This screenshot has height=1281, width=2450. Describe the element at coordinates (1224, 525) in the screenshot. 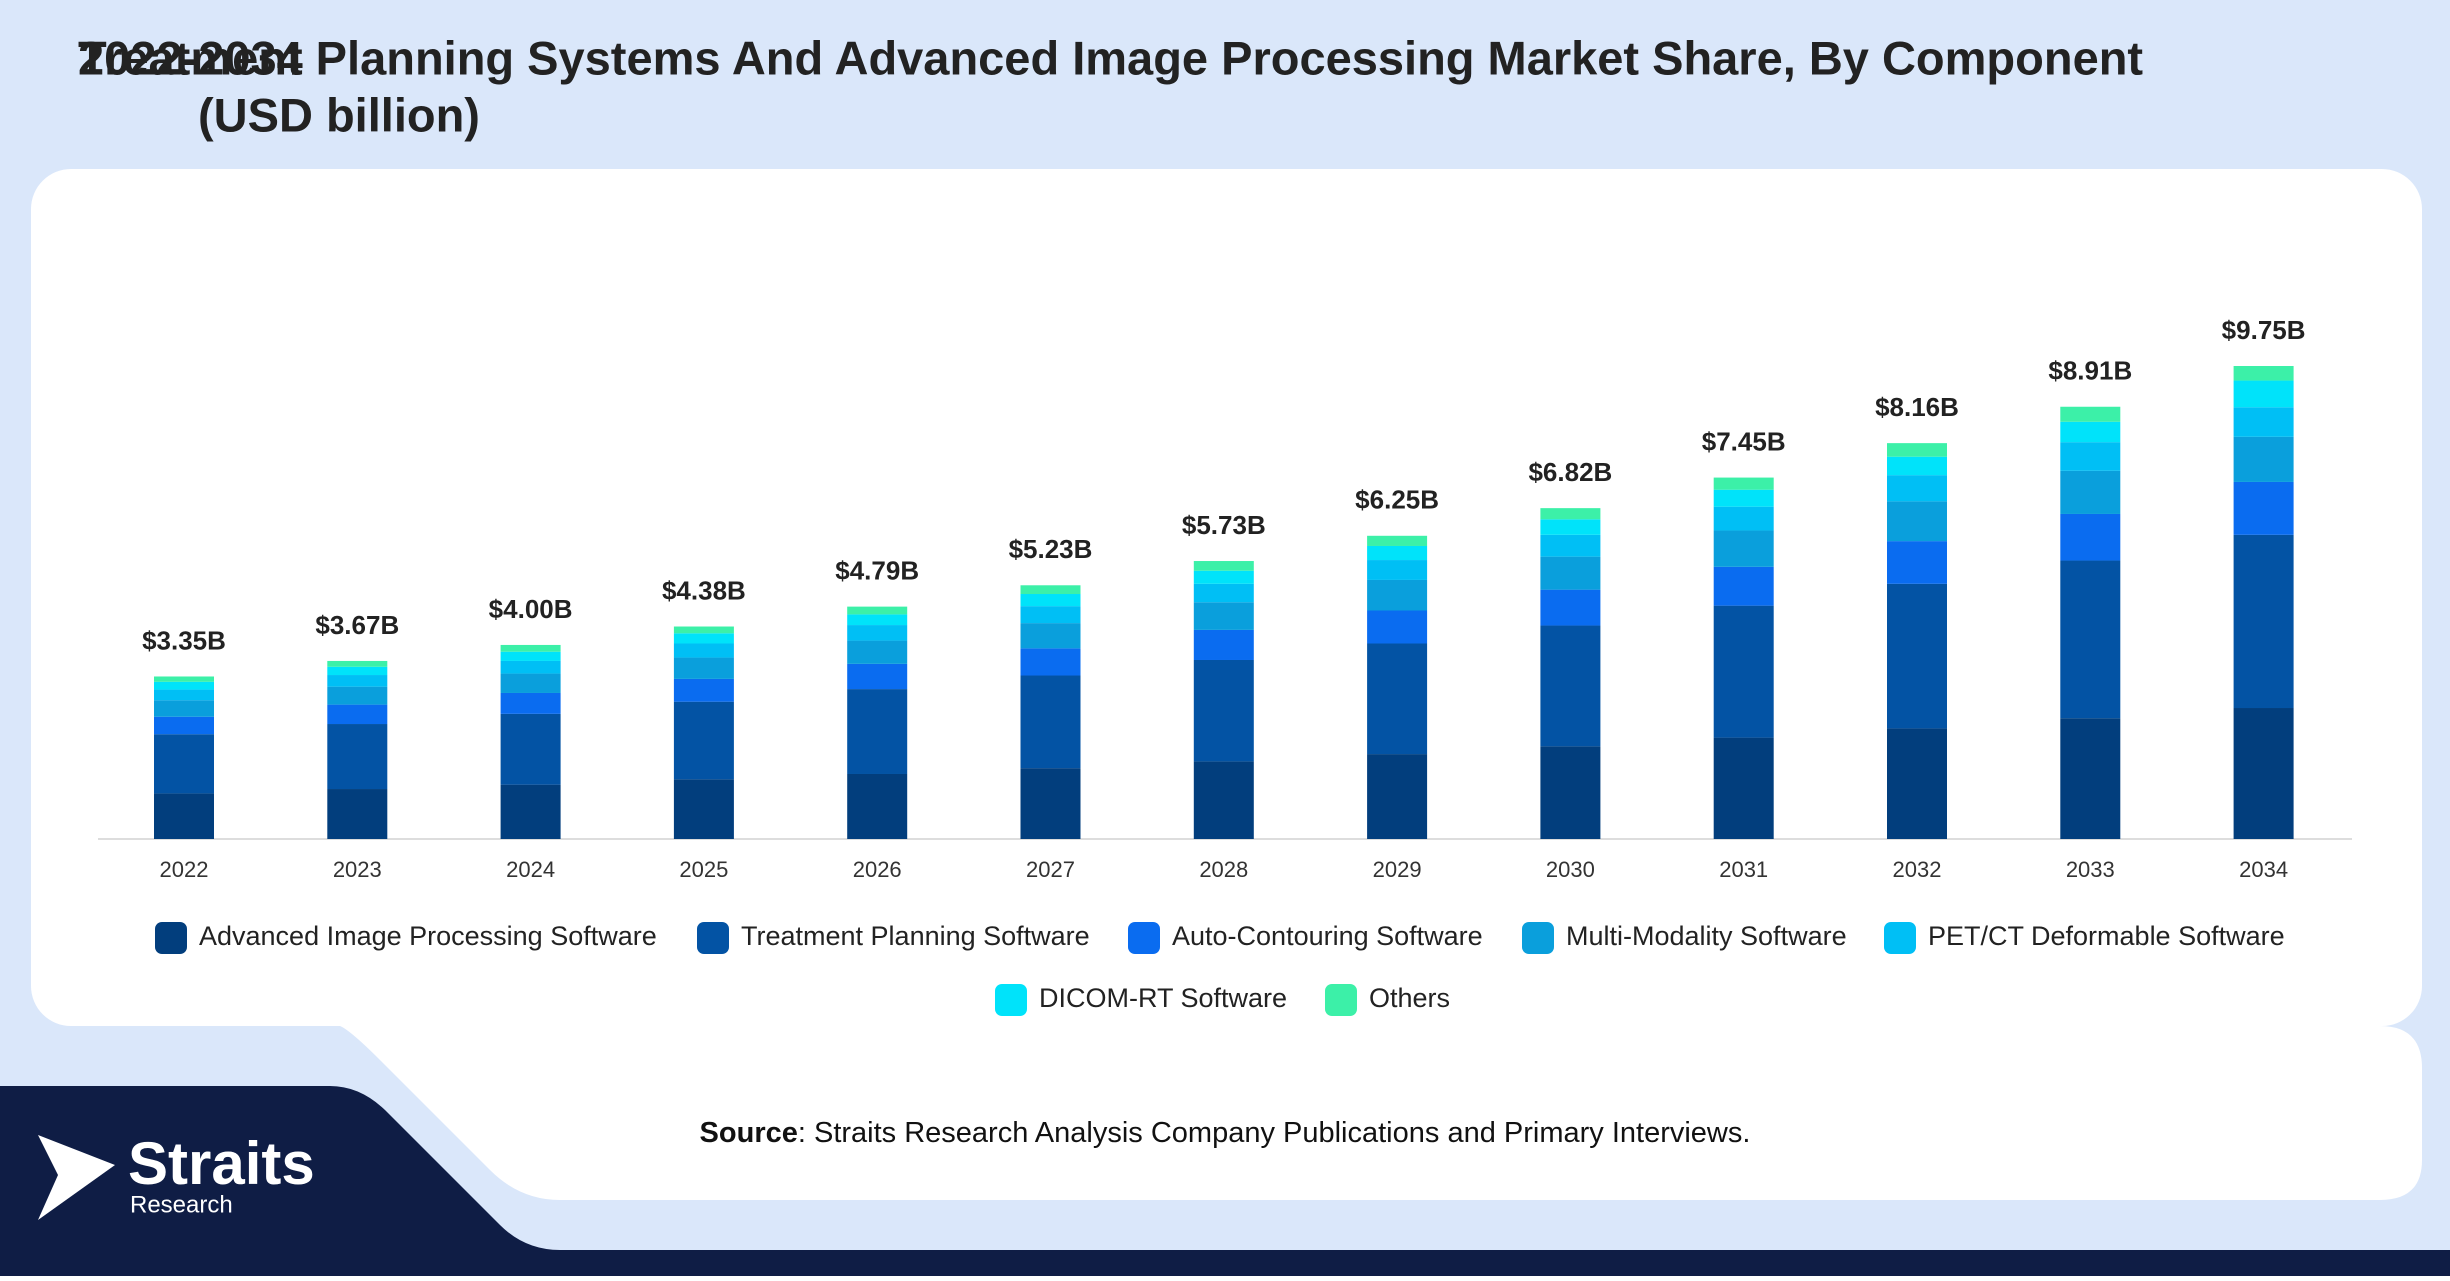

I see `total-label: $5.73B` at that location.